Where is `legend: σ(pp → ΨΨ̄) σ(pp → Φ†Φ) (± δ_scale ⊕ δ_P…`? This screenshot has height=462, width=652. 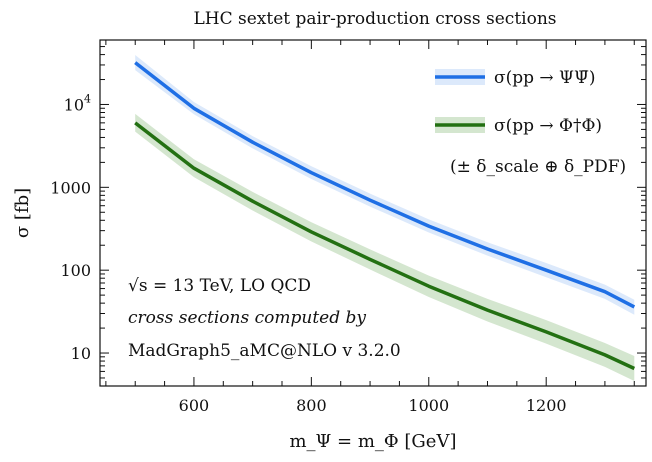 legend: σ(pp → ΨΨ̄) σ(pp → Φ†Φ) (± δ_scale ⊕ δ_P… is located at coordinates (530, 122).